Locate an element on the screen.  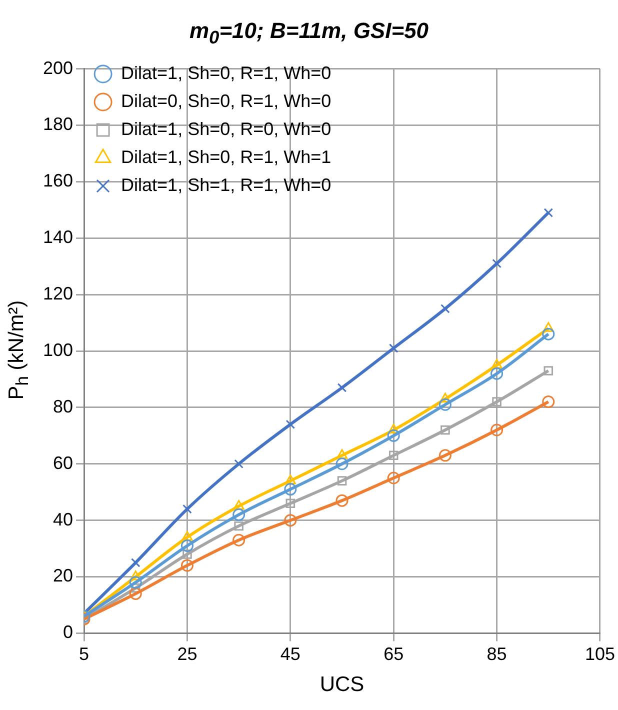
x-tick-label: 65 is located at coordinates (394, 654).